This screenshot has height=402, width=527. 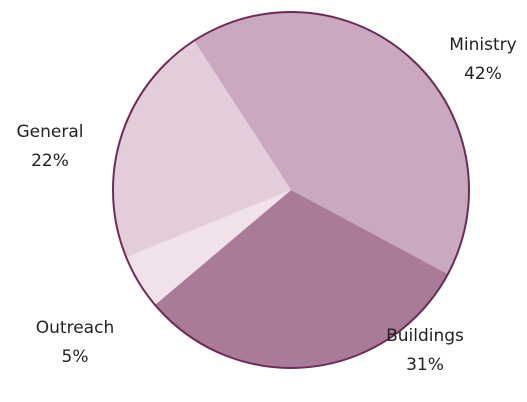 I want to click on slice-value-label: 42%, so click(x=483, y=74).